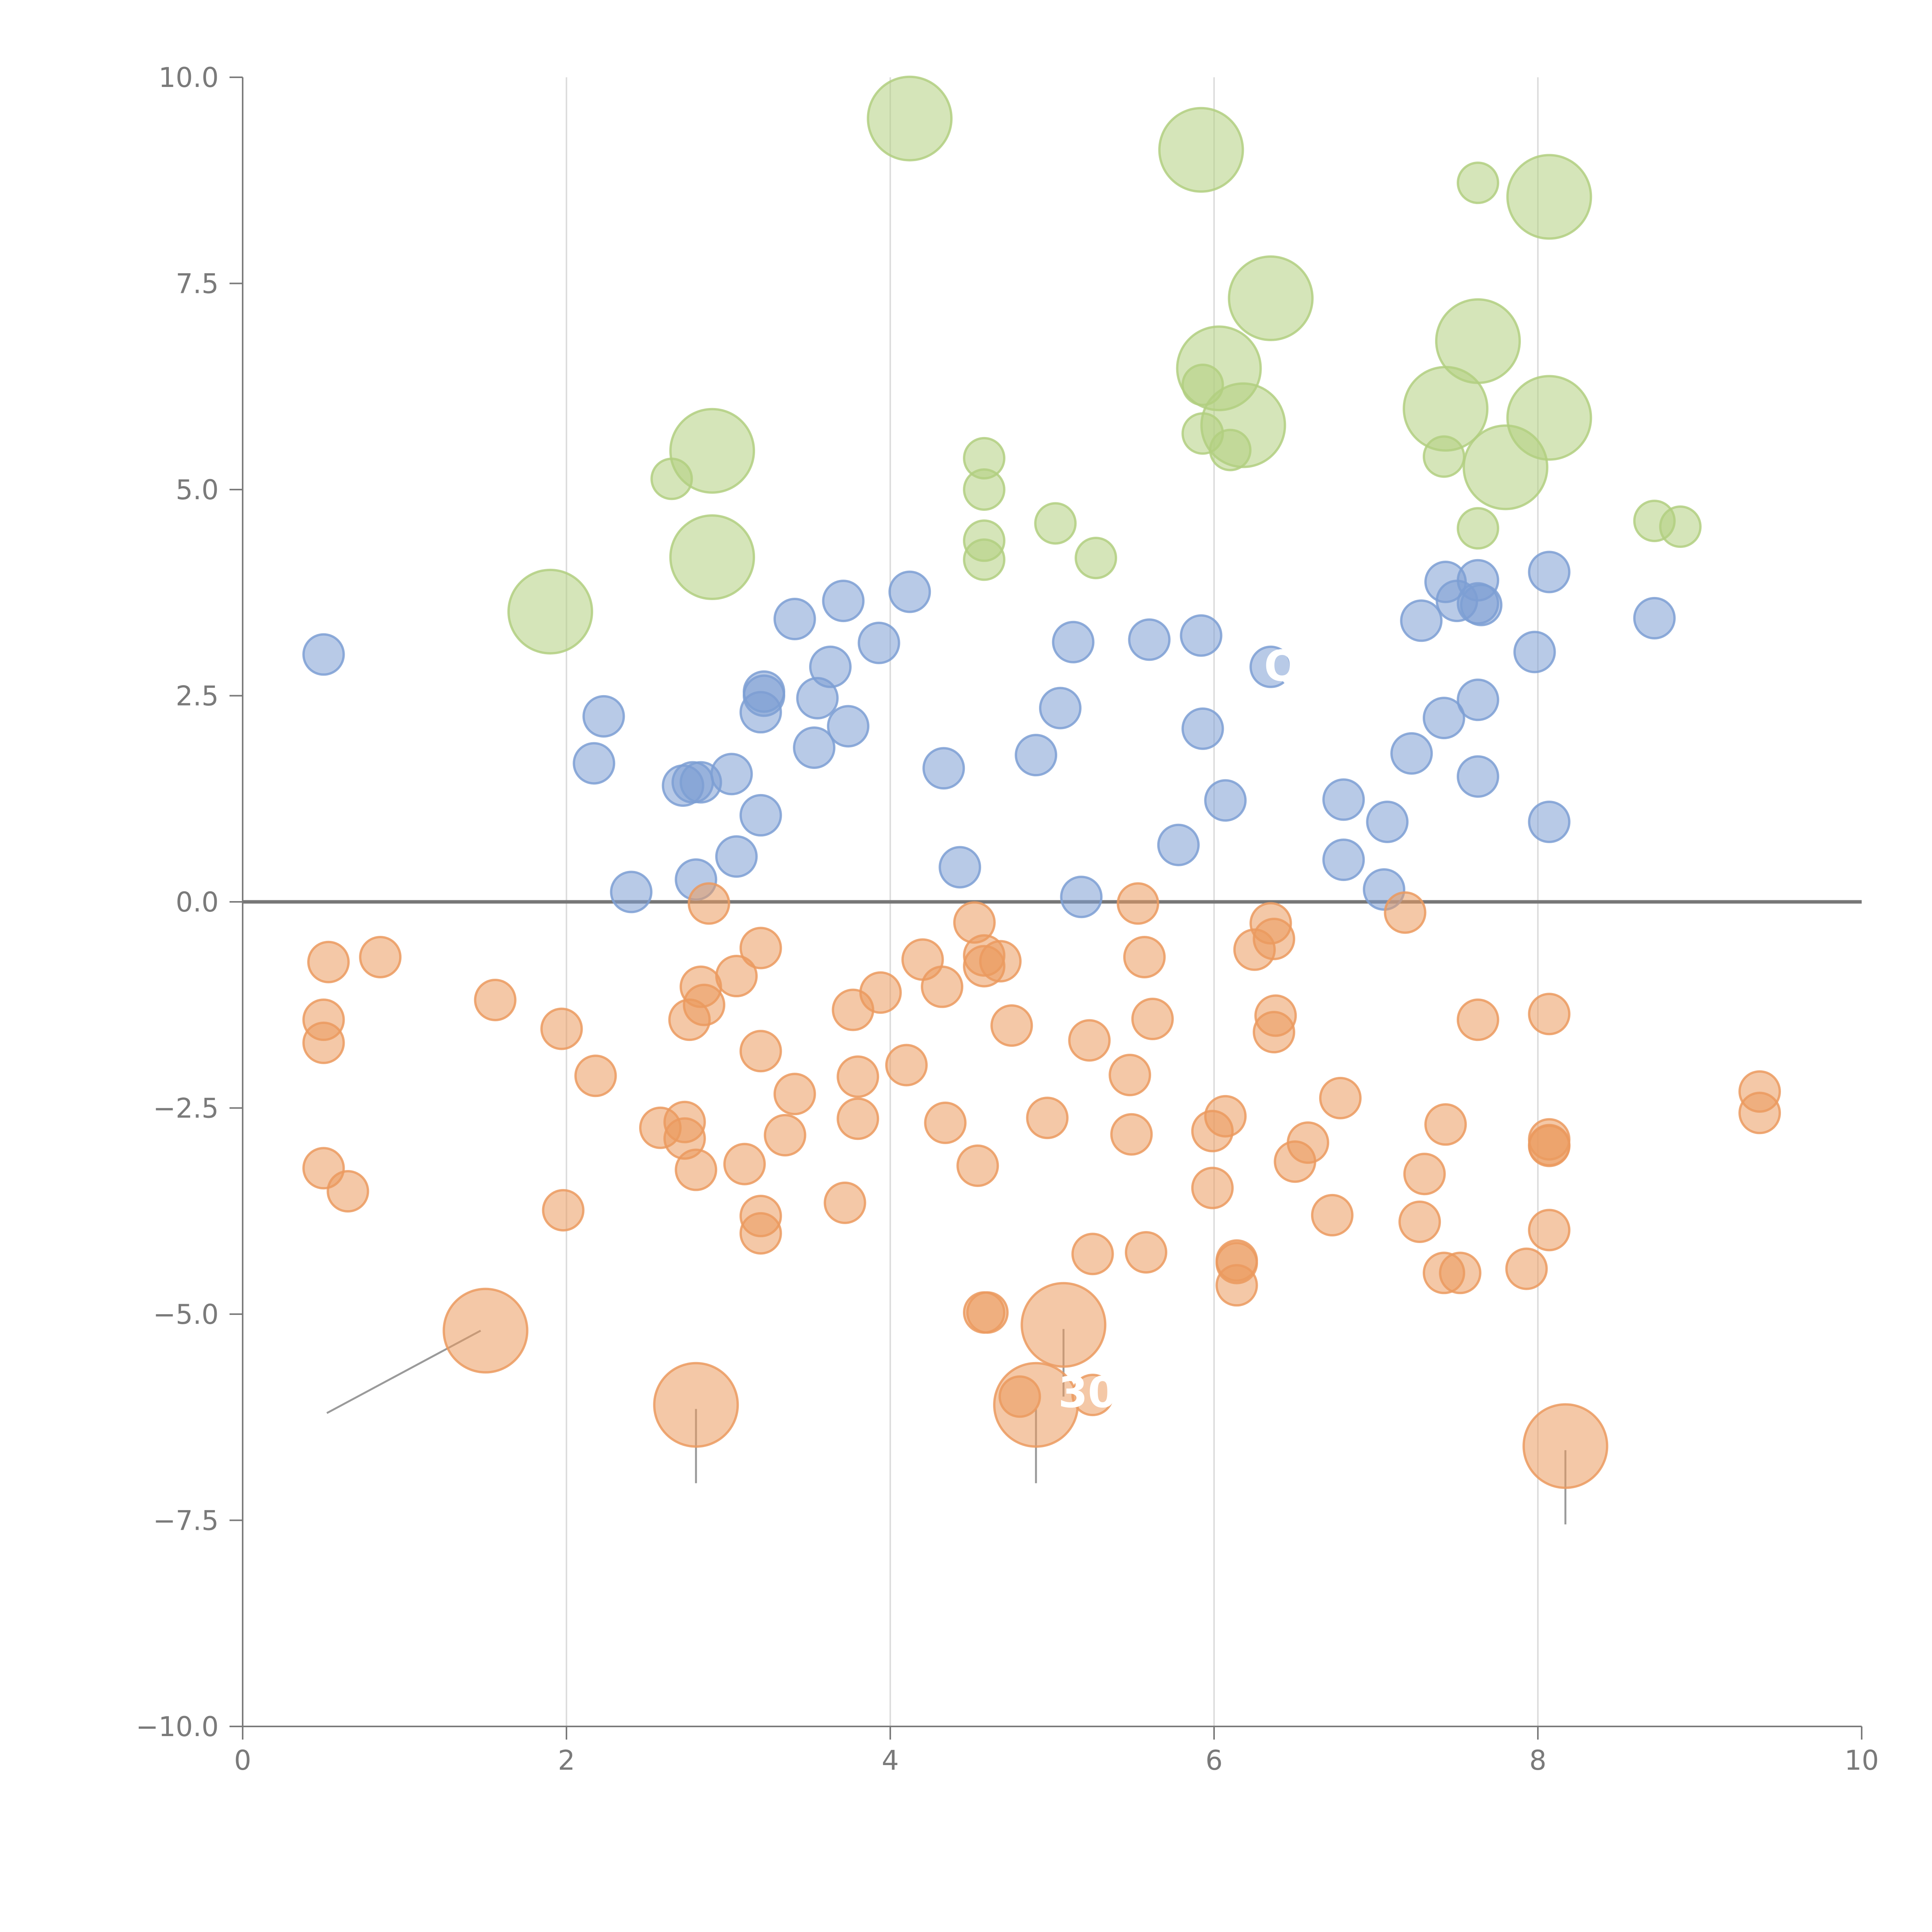 The height and width of the screenshot is (1932, 1932). I want to click on x-tick-label: 6, so click(1214, 1760).